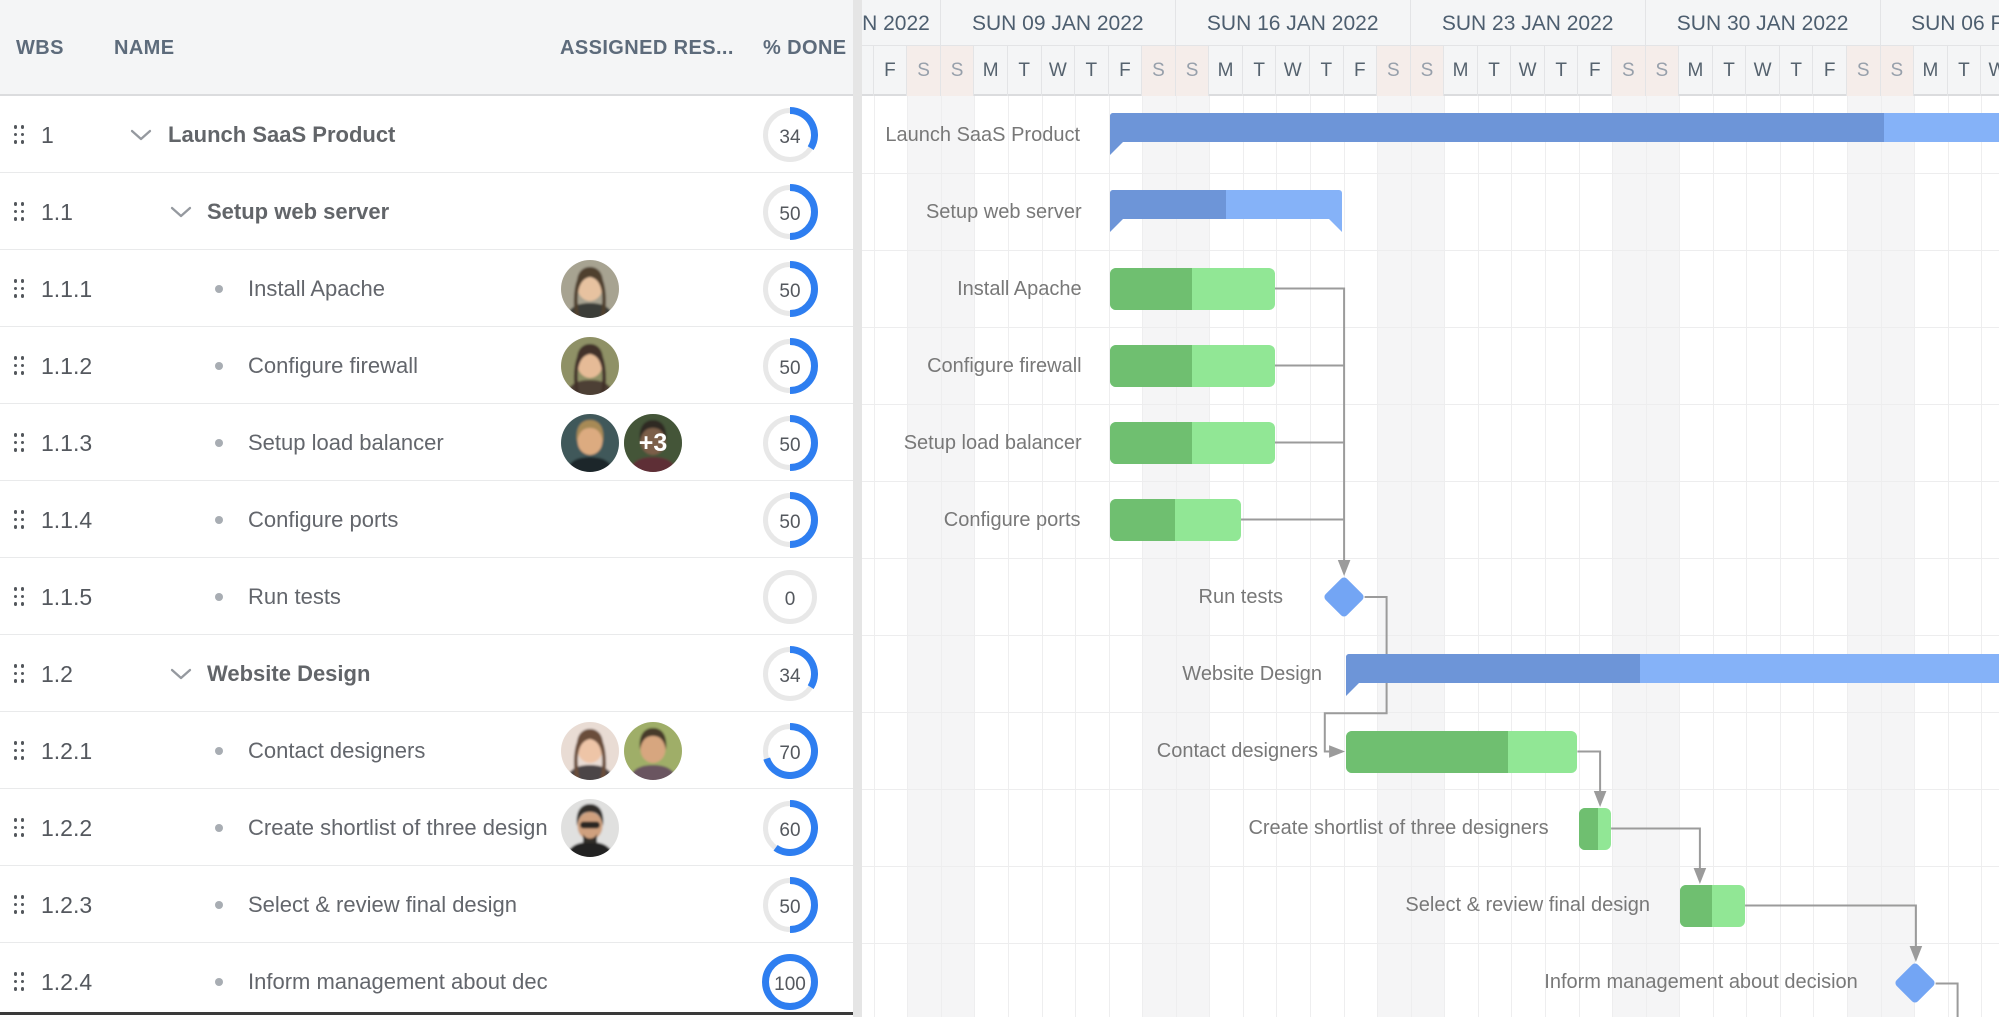 Image resolution: width=1999 pixels, height=1017 pixels. What do you see at coordinates (790, 984) in the screenshot?
I see `svg-text: 100` at bounding box center [790, 984].